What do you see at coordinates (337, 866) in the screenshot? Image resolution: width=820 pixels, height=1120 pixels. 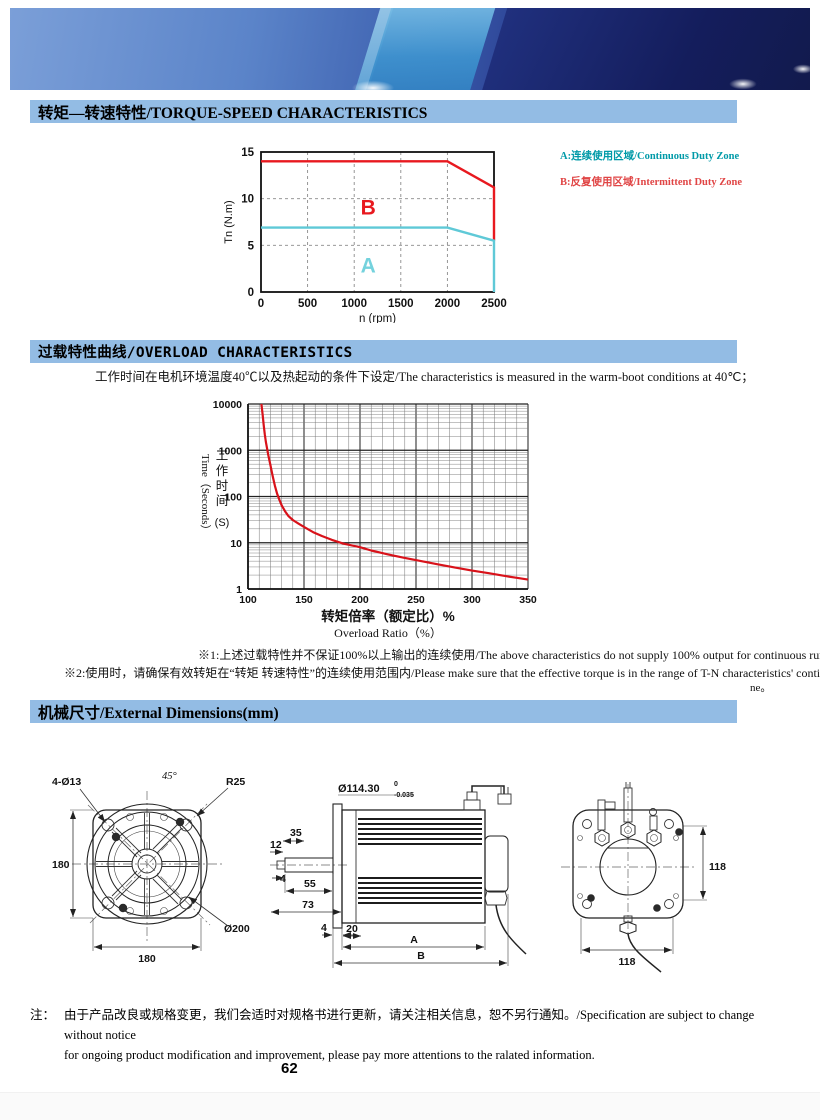 I see `front-flange` at bounding box center [337, 866].